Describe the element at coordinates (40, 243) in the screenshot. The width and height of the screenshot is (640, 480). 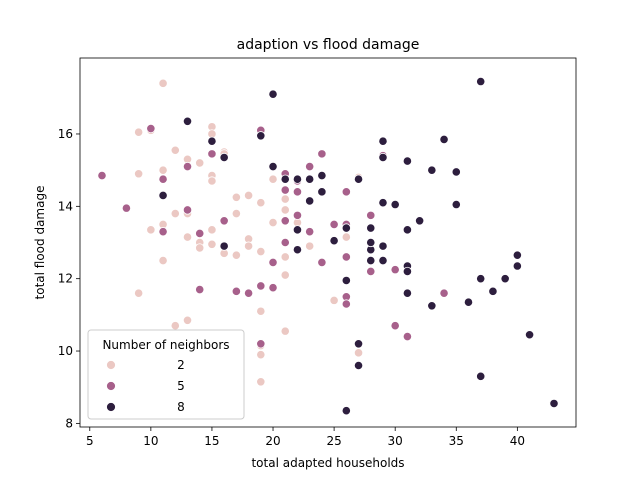
I see `y-axis-label: total flood damage` at that location.